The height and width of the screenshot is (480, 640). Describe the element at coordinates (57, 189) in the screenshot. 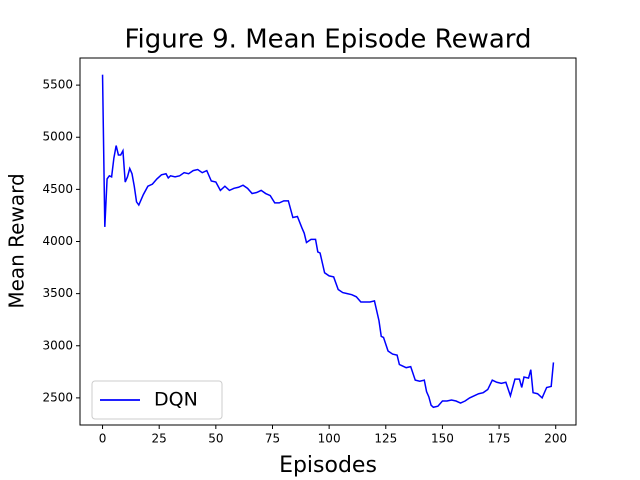

I see `y-tick-label: 4500` at that location.